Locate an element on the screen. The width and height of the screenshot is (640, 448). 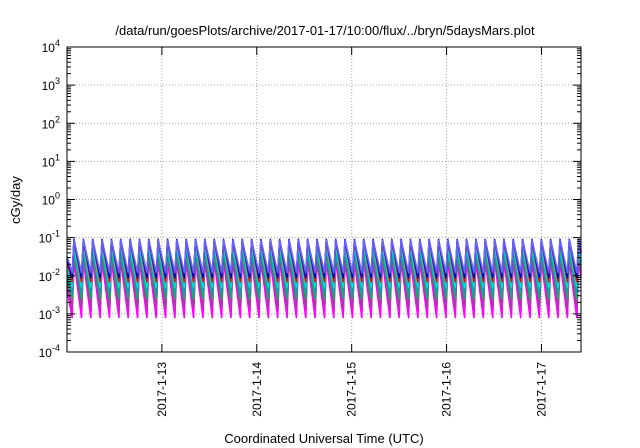
y-tick-label: 10⁴ is located at coordinates (51, 46).